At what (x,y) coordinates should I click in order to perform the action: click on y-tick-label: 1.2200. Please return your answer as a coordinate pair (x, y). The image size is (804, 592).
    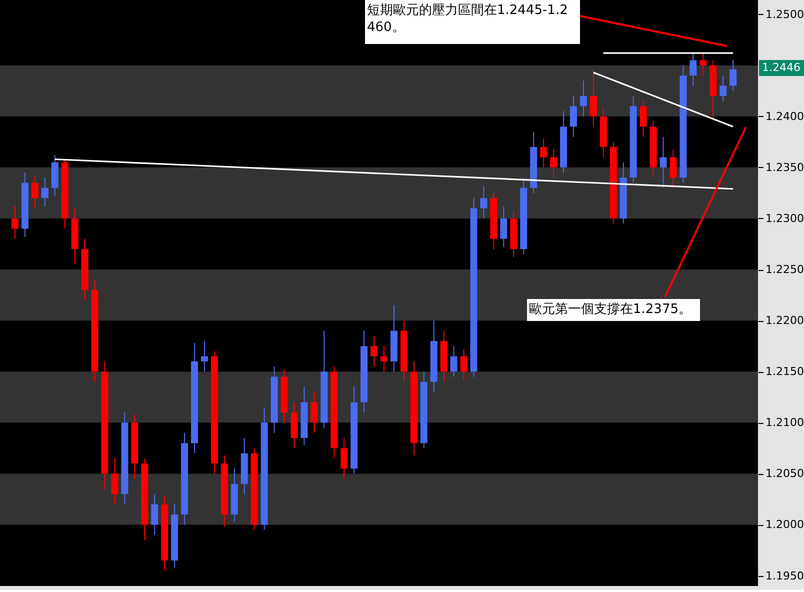
    Looking at the image, I should click on (785, 321).